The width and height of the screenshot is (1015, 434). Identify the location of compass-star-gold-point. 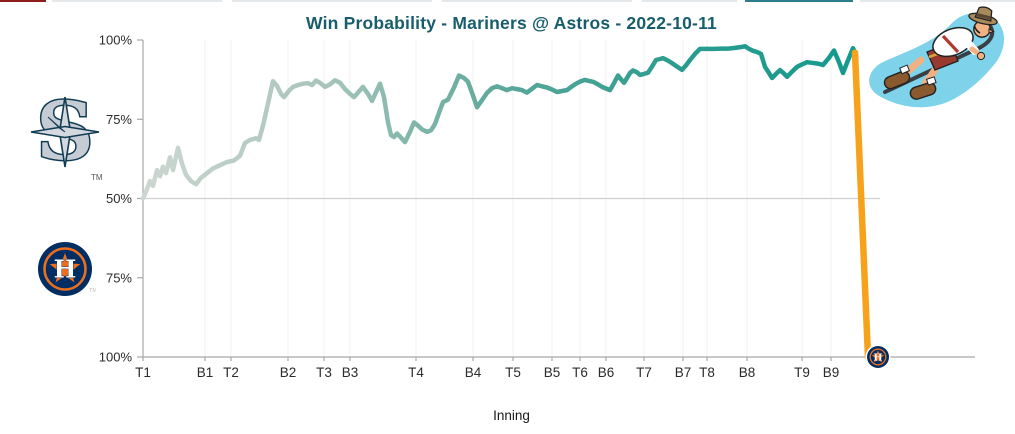
(56, 124).